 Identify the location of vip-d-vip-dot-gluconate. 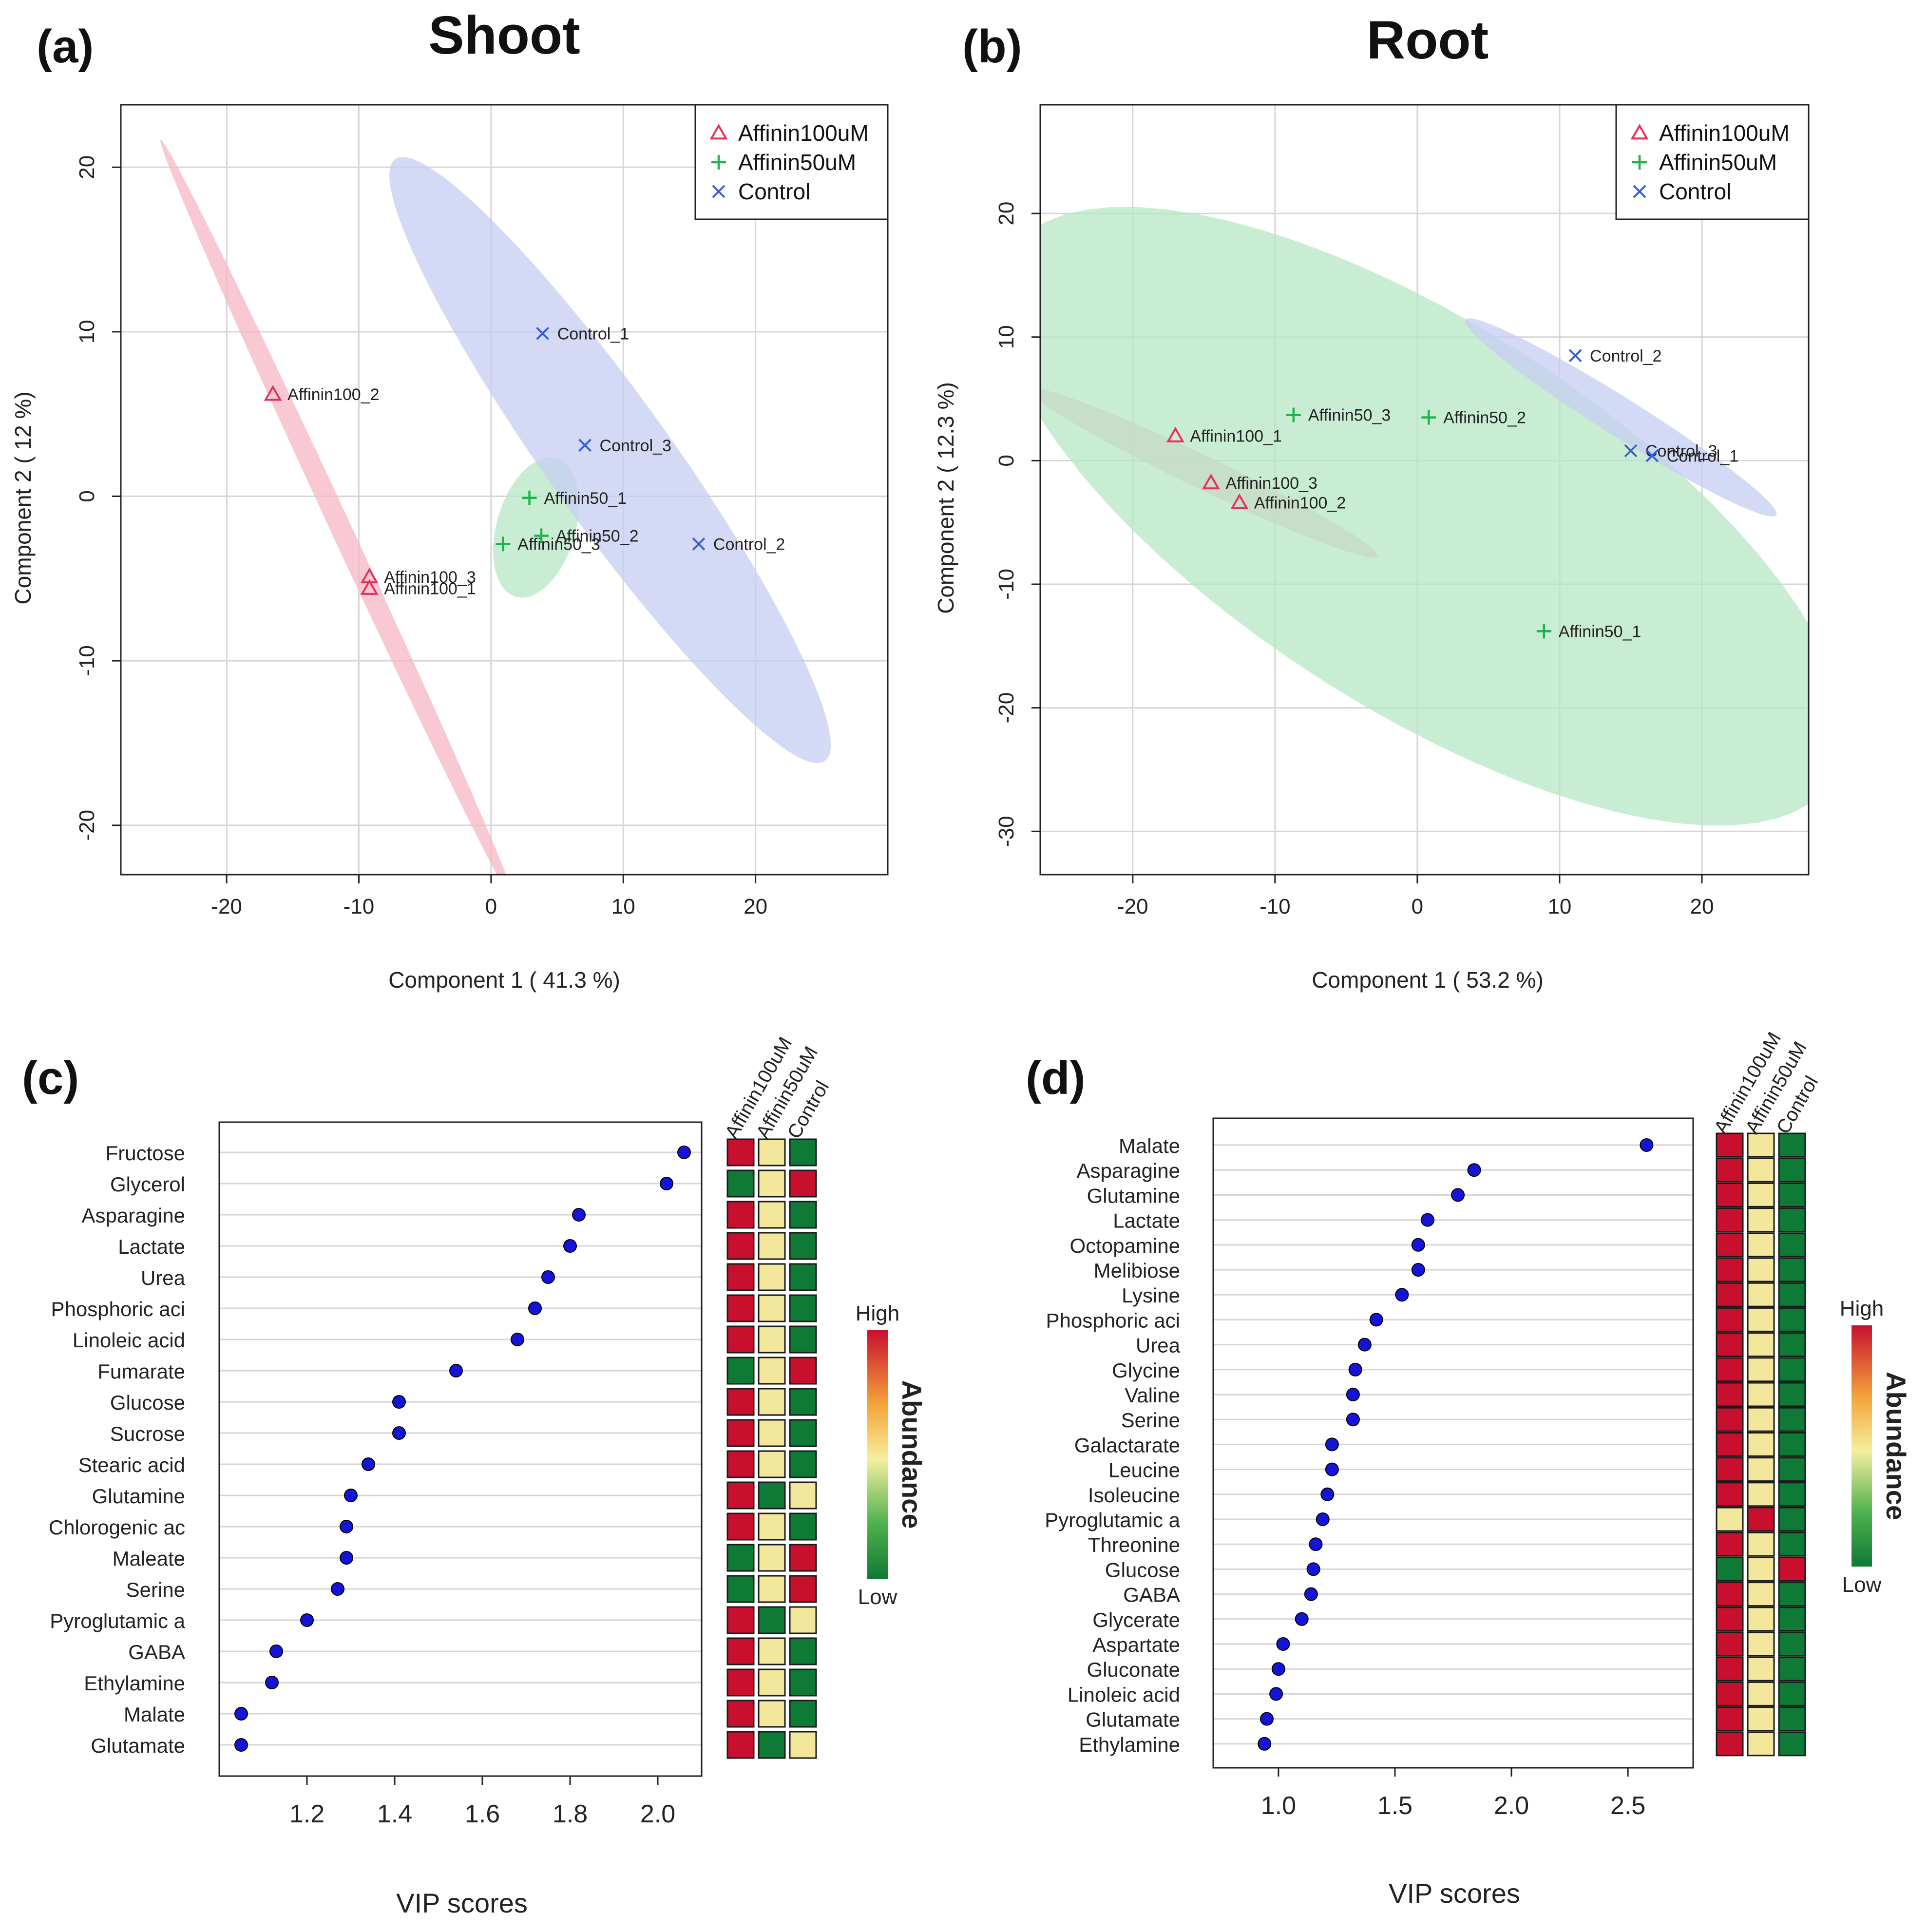
(1278, 1669).